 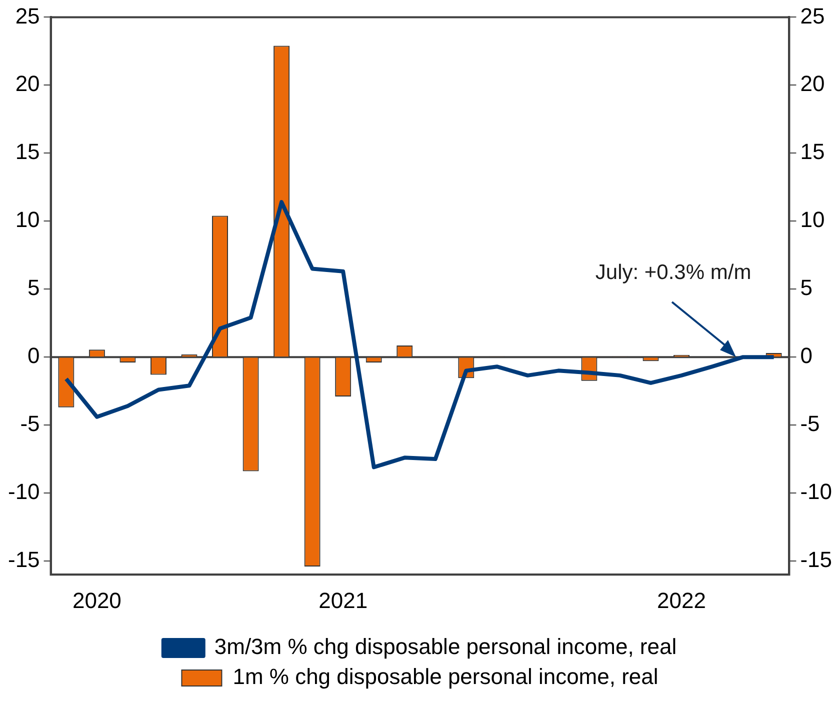 I want to click on y2-tick-label: 25, so click(x=812, y=15).